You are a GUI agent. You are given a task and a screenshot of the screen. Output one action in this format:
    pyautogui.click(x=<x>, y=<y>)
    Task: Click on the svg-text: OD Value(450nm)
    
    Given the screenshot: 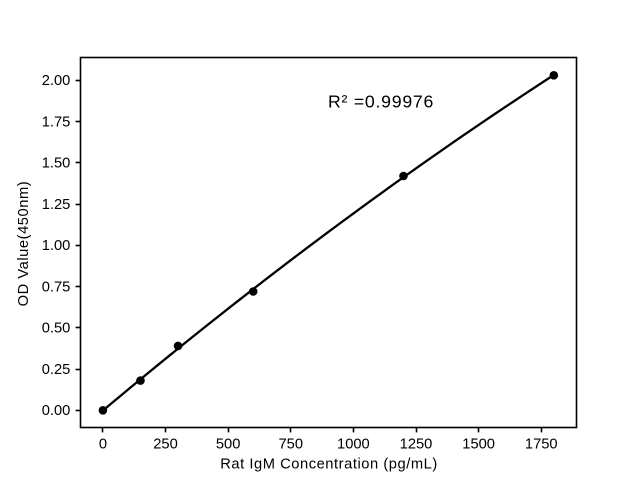 What is the action you would take?
    pyautogui.click(x=24, y=244)
    